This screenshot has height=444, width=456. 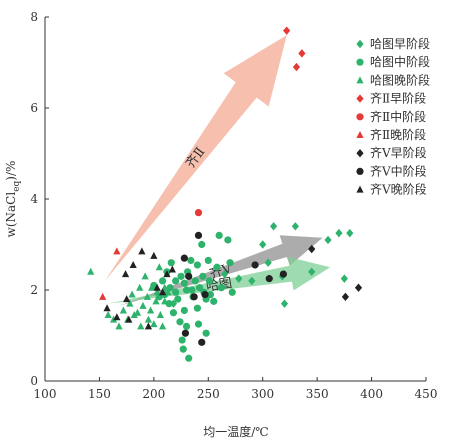 What do you see at coordinates (398, 152) in the screenshot?
I see `legend-label: 齐Ⅴ早阶段` at bounding box center [398, 152].